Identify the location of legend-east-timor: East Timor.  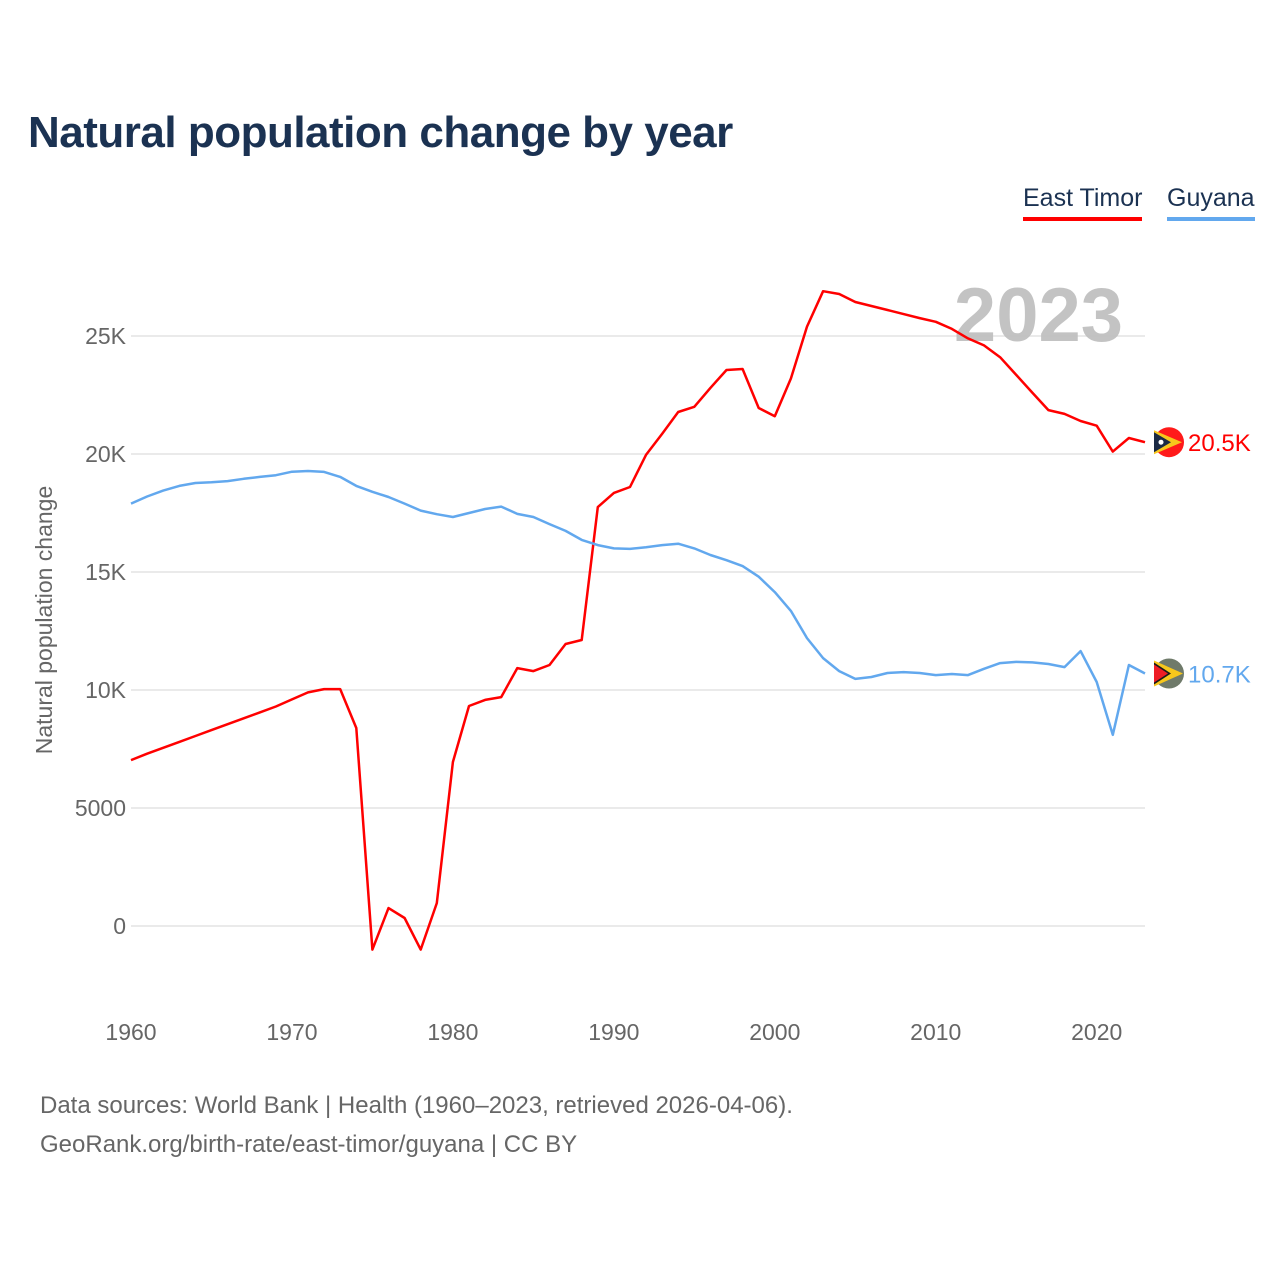
(1083, 202).